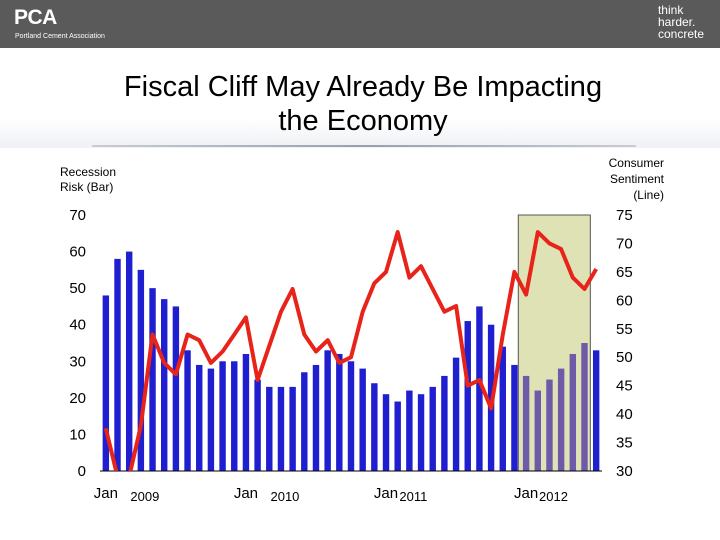 The height and width of the screenshot is (540, 720). What do you see at coordinates (413, 496) in the screenshot?
I see `x-axis-label: 2011` at bounding box center [413, 496].